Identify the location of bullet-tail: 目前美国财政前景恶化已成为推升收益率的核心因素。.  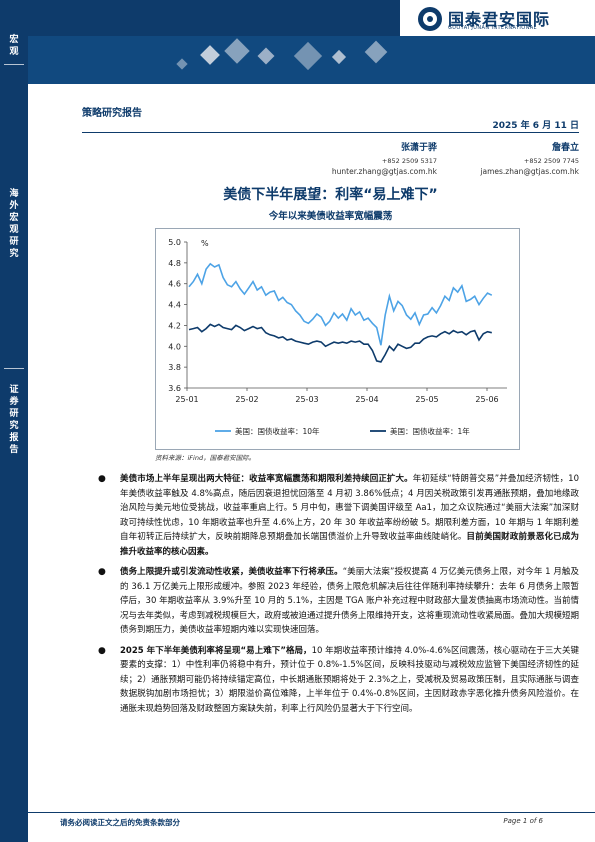
(349, 544).